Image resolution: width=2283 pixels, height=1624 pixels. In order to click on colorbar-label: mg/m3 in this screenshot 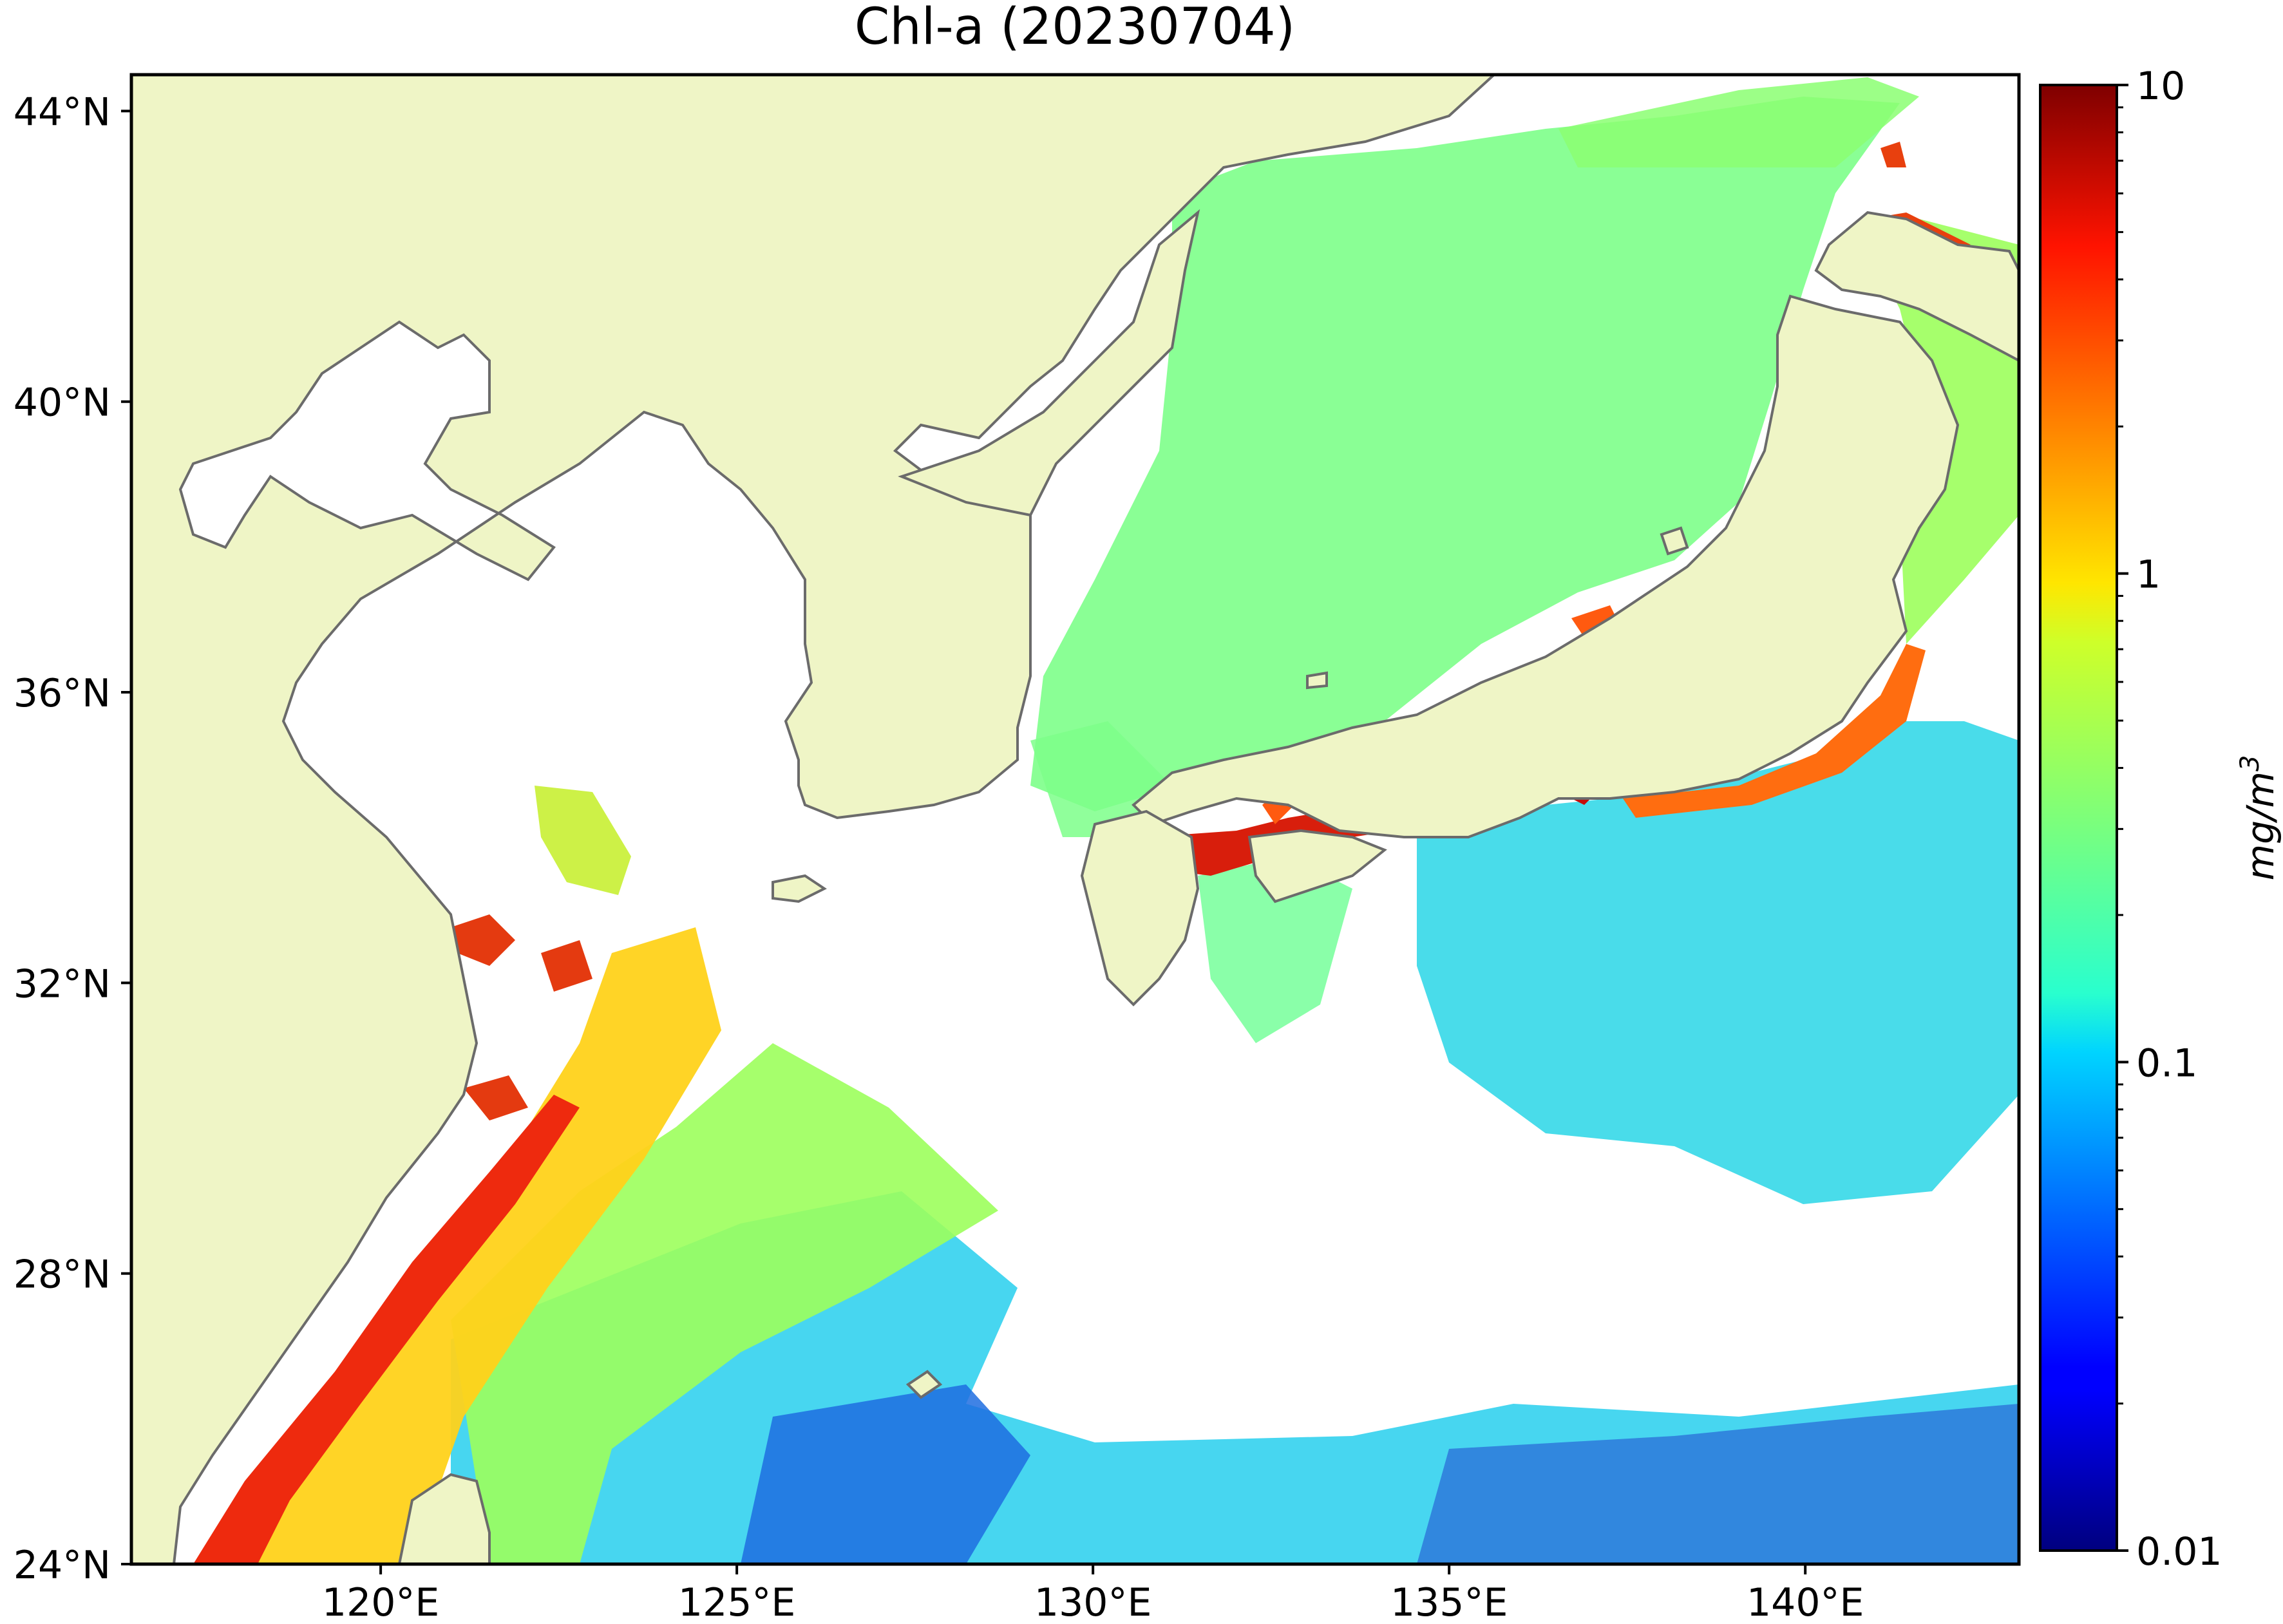, I will do `click(2258, 818)`.